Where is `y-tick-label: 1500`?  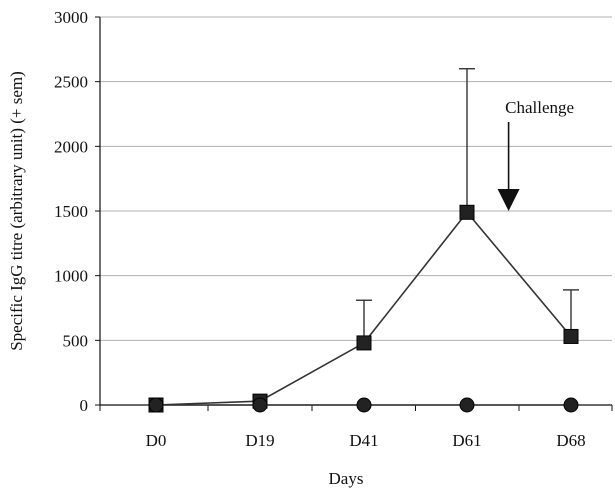 y-tick-label: 1500 is located at coordinates (71, 211).